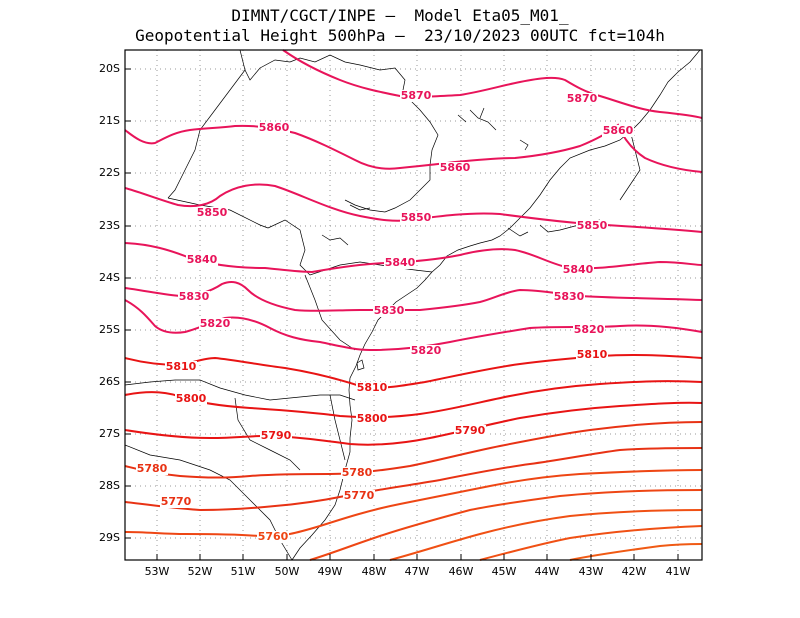 The height and width of the screenshot is (618, 800). Describe the element at coordinates (109, 277) in the screenshot. I see `lat-label: 24S` at that location.